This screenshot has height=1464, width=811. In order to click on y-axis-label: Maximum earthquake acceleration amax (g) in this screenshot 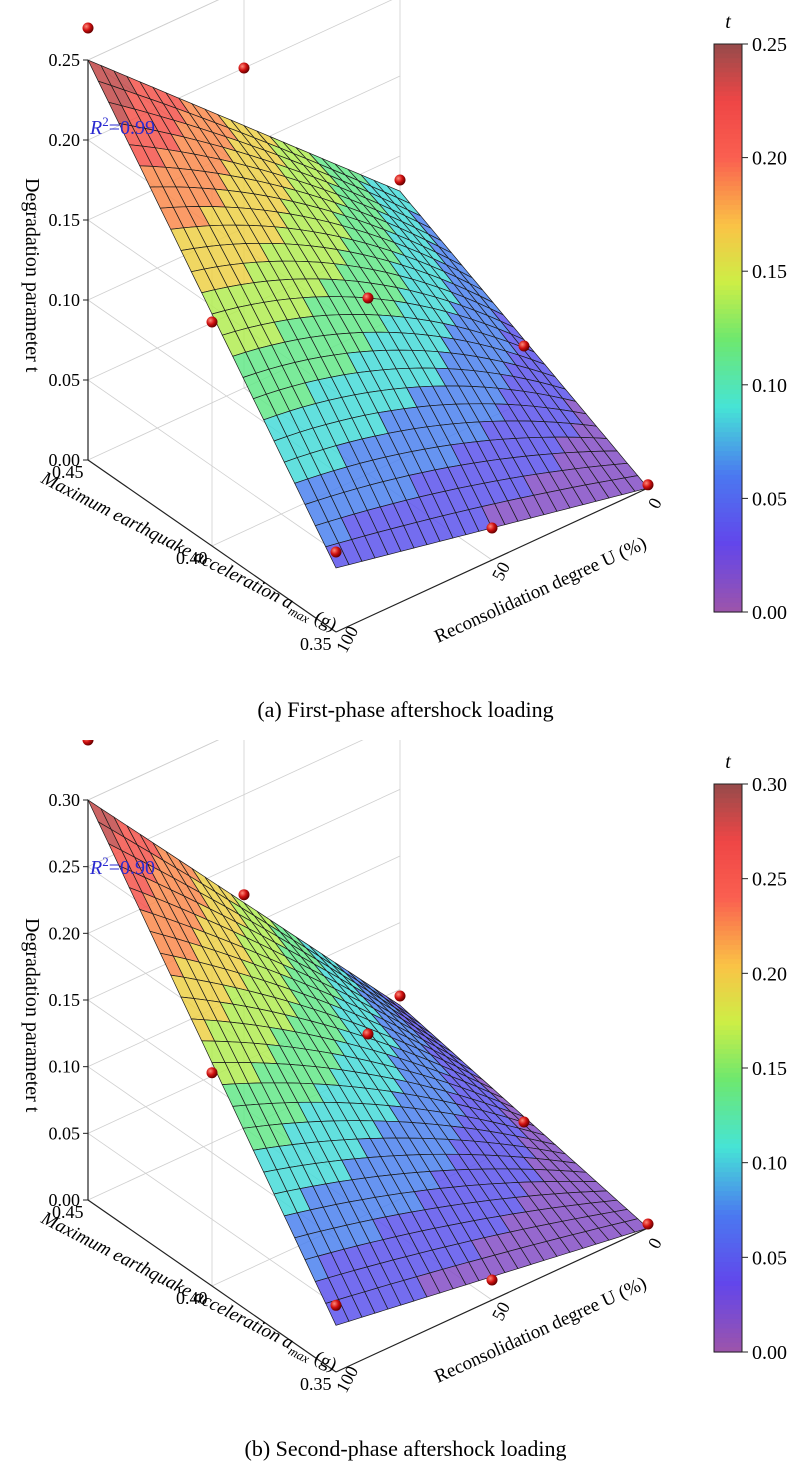, I will do `click(187, 552)`.